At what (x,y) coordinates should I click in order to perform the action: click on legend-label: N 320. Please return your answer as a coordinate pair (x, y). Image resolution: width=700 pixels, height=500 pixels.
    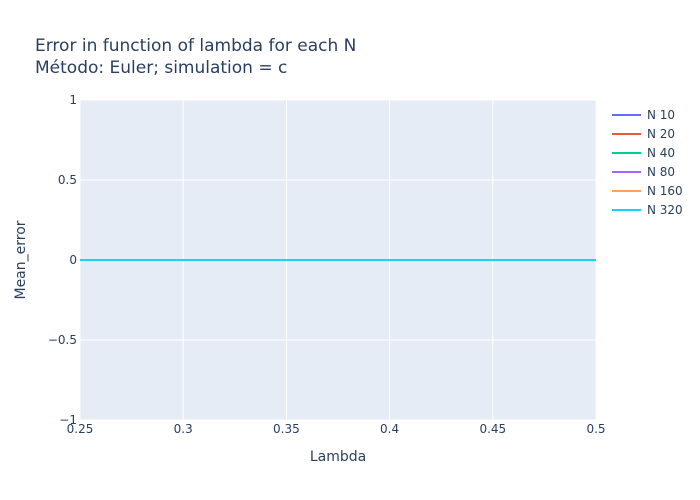
    Looking at the image, I should click on (665, 210).